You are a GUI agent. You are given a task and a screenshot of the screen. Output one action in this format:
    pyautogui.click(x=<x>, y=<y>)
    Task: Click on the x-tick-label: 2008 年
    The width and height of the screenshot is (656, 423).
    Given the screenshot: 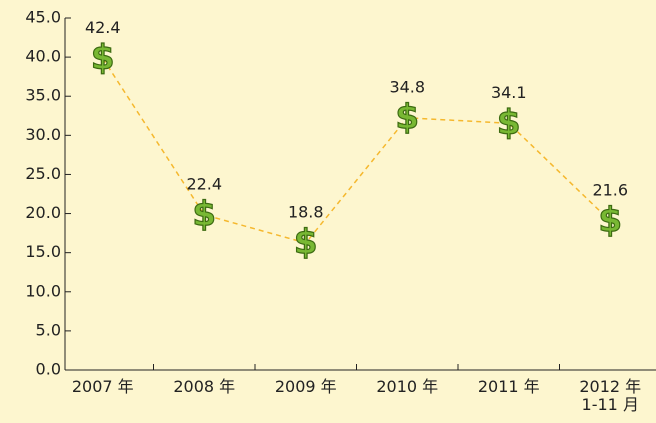 What is the action you would take?
    pyautogui.click(x=204, y=386)
    